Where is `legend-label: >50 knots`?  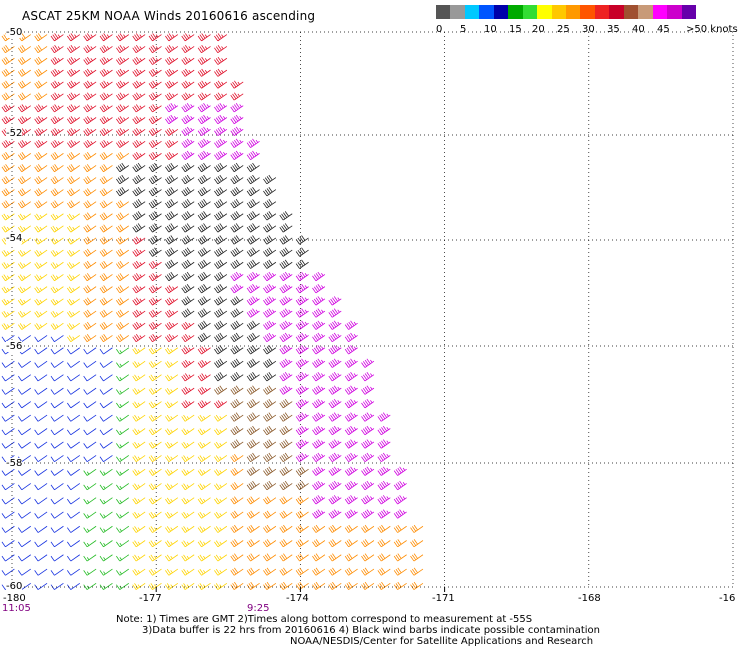 legend-label: >50 knots is located at coordinates (712, 29).